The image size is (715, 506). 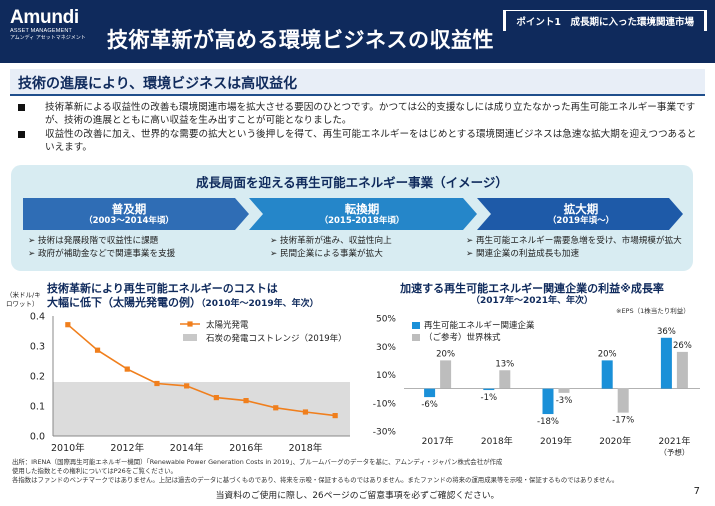 What do you see at coordinates (300, 40) in the screenshot?
I see `page-title: 技術革新が高める環境ビジネスの収益性` at bounding box center [300, 40].